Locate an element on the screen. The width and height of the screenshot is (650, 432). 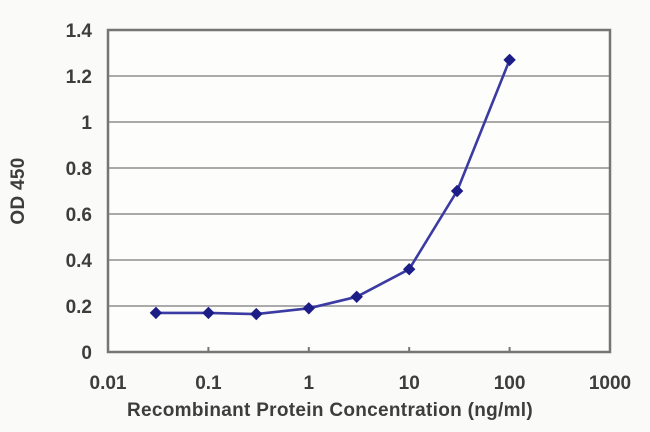
x-tick-label: 100 is located at coordinates (510, 383).